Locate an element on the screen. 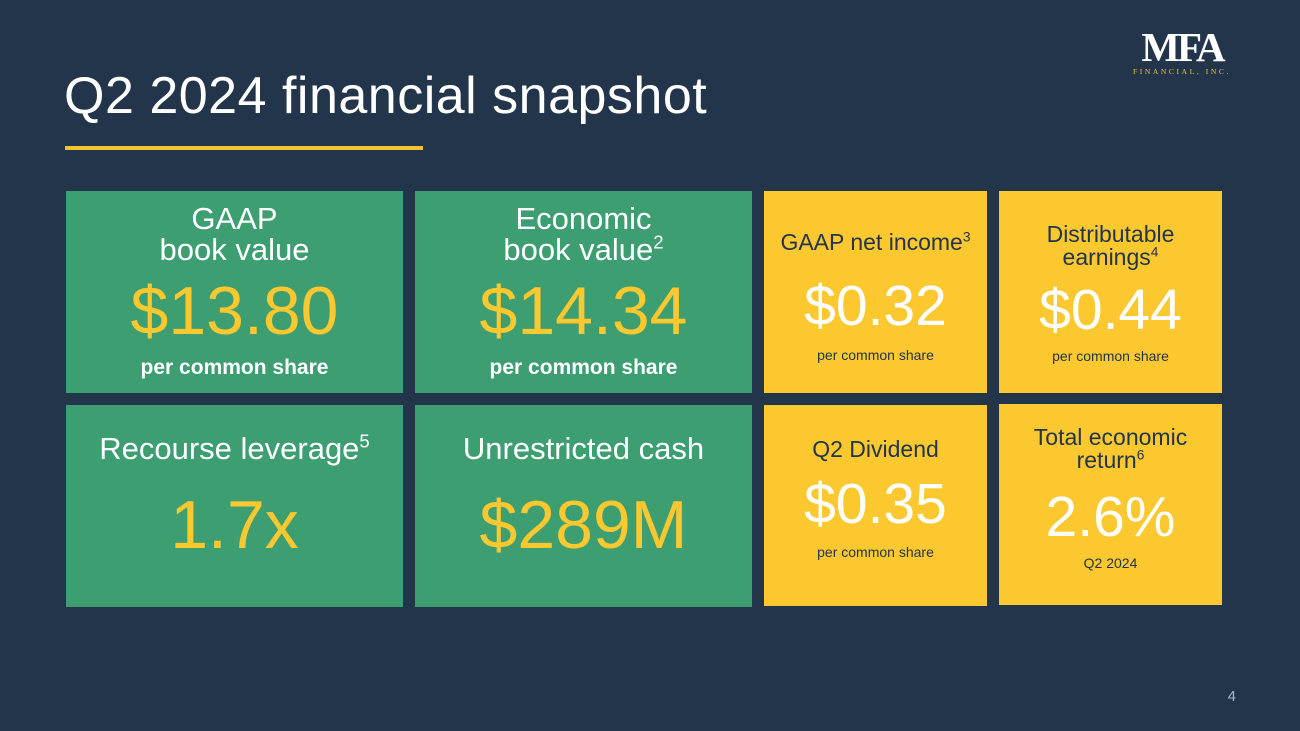 The width and height of the screenshot is (1300, 731). card-label: Unrestricted cash is located at coordinates (583, 448).